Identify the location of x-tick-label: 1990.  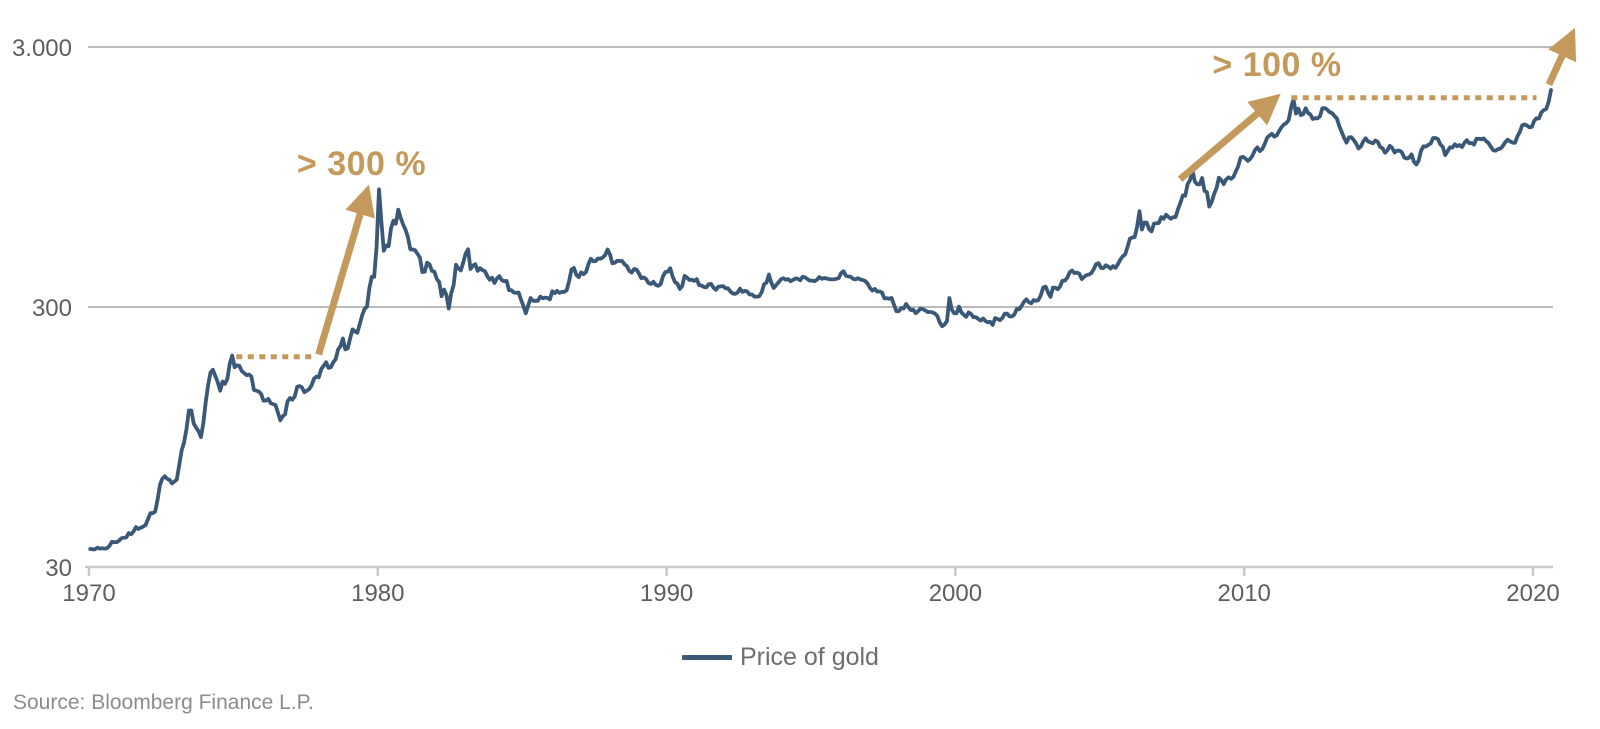
(666, 593).